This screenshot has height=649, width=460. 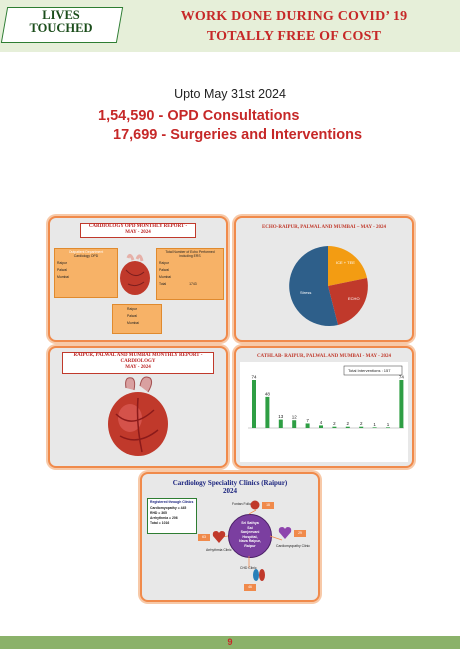 What do you see at coordinates (268, 393) in the screenshot?
I see `bar-label-2: 48` at bounding box center [268, 393].